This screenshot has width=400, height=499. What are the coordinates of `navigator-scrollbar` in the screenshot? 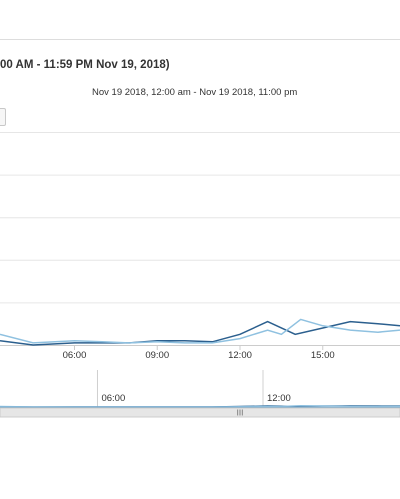 It's located at (200, 412).